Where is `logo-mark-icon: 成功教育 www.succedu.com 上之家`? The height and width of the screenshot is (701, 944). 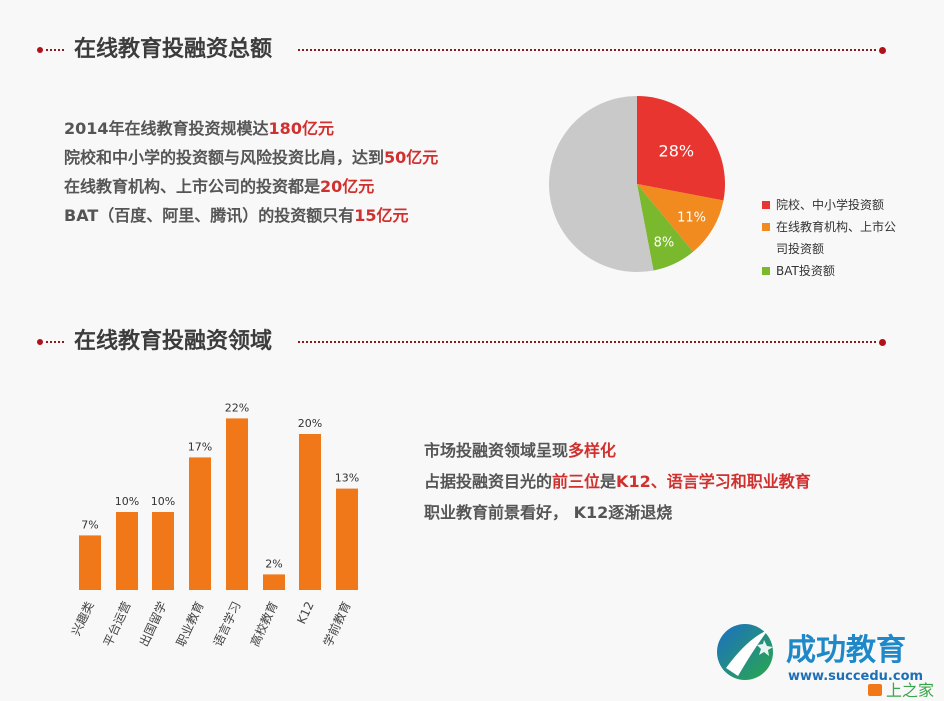 logo-mark-icon: 成功教育 www.succedu.com 上之家 is located at coordinates (825, 662).